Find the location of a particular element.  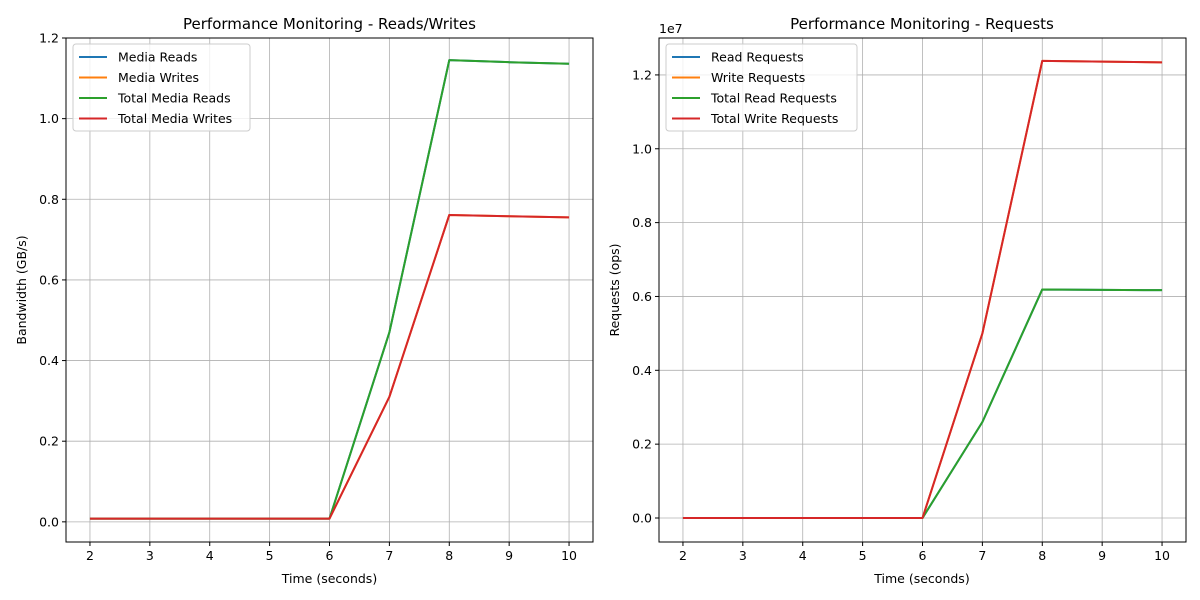

legend-label-total-media-reads: Total Media Reads is located at coordinates (174, 98).